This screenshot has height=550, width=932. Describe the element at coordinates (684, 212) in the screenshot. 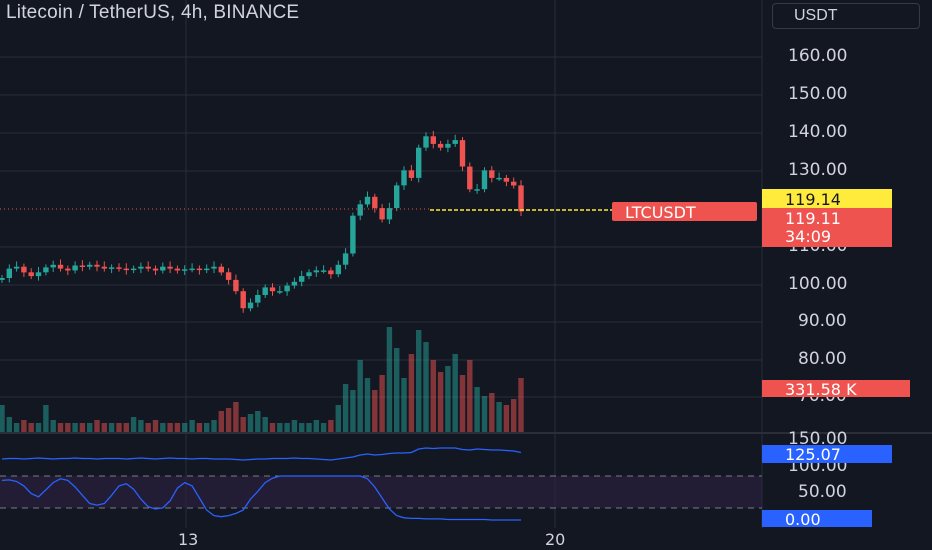

I see `symbol-tag: LTCUSDT` at that location.